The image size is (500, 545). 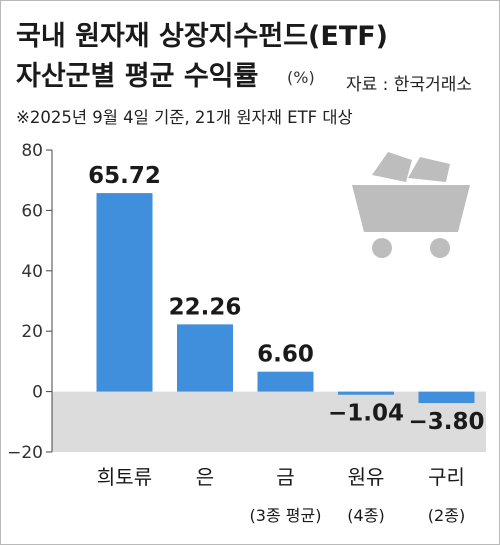 I want to click on category-label: 은, so click(x=205, y=477).